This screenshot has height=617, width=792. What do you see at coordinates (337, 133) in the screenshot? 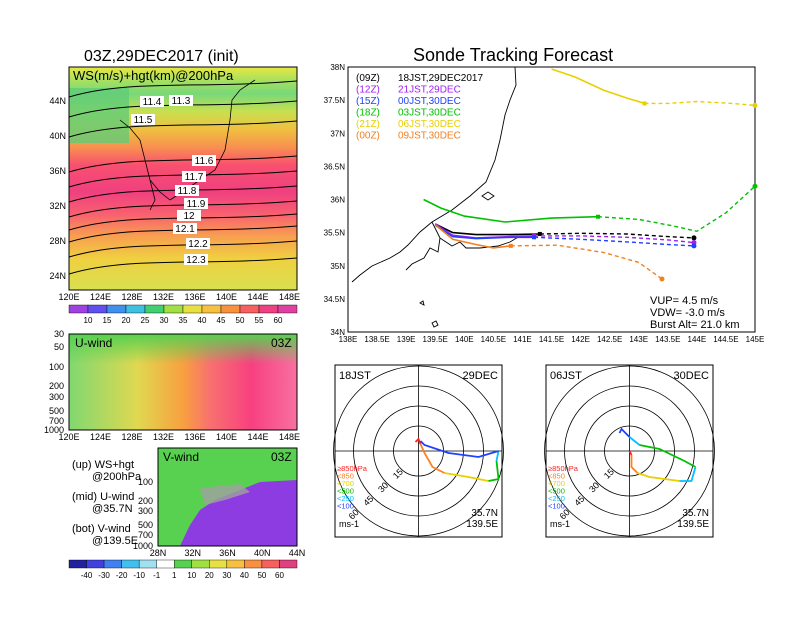
I see `track-lat-label: 37N` at bounding box center [337, 133].